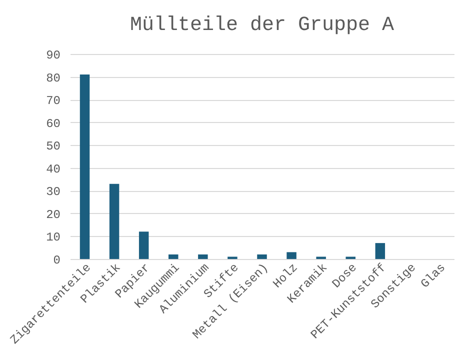  What do you see at coordinates (53, 123) in the screenshot?
I see `y-tick-label: 60` at bounding box center [53, 123].